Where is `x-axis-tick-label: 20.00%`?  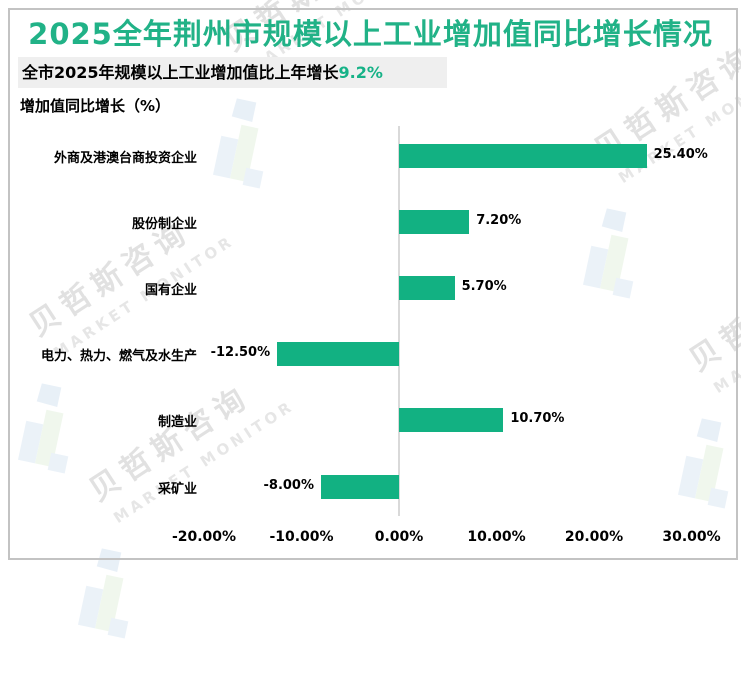 x-axis-tick-label: 20.00% is located at coordinates (594, 537).